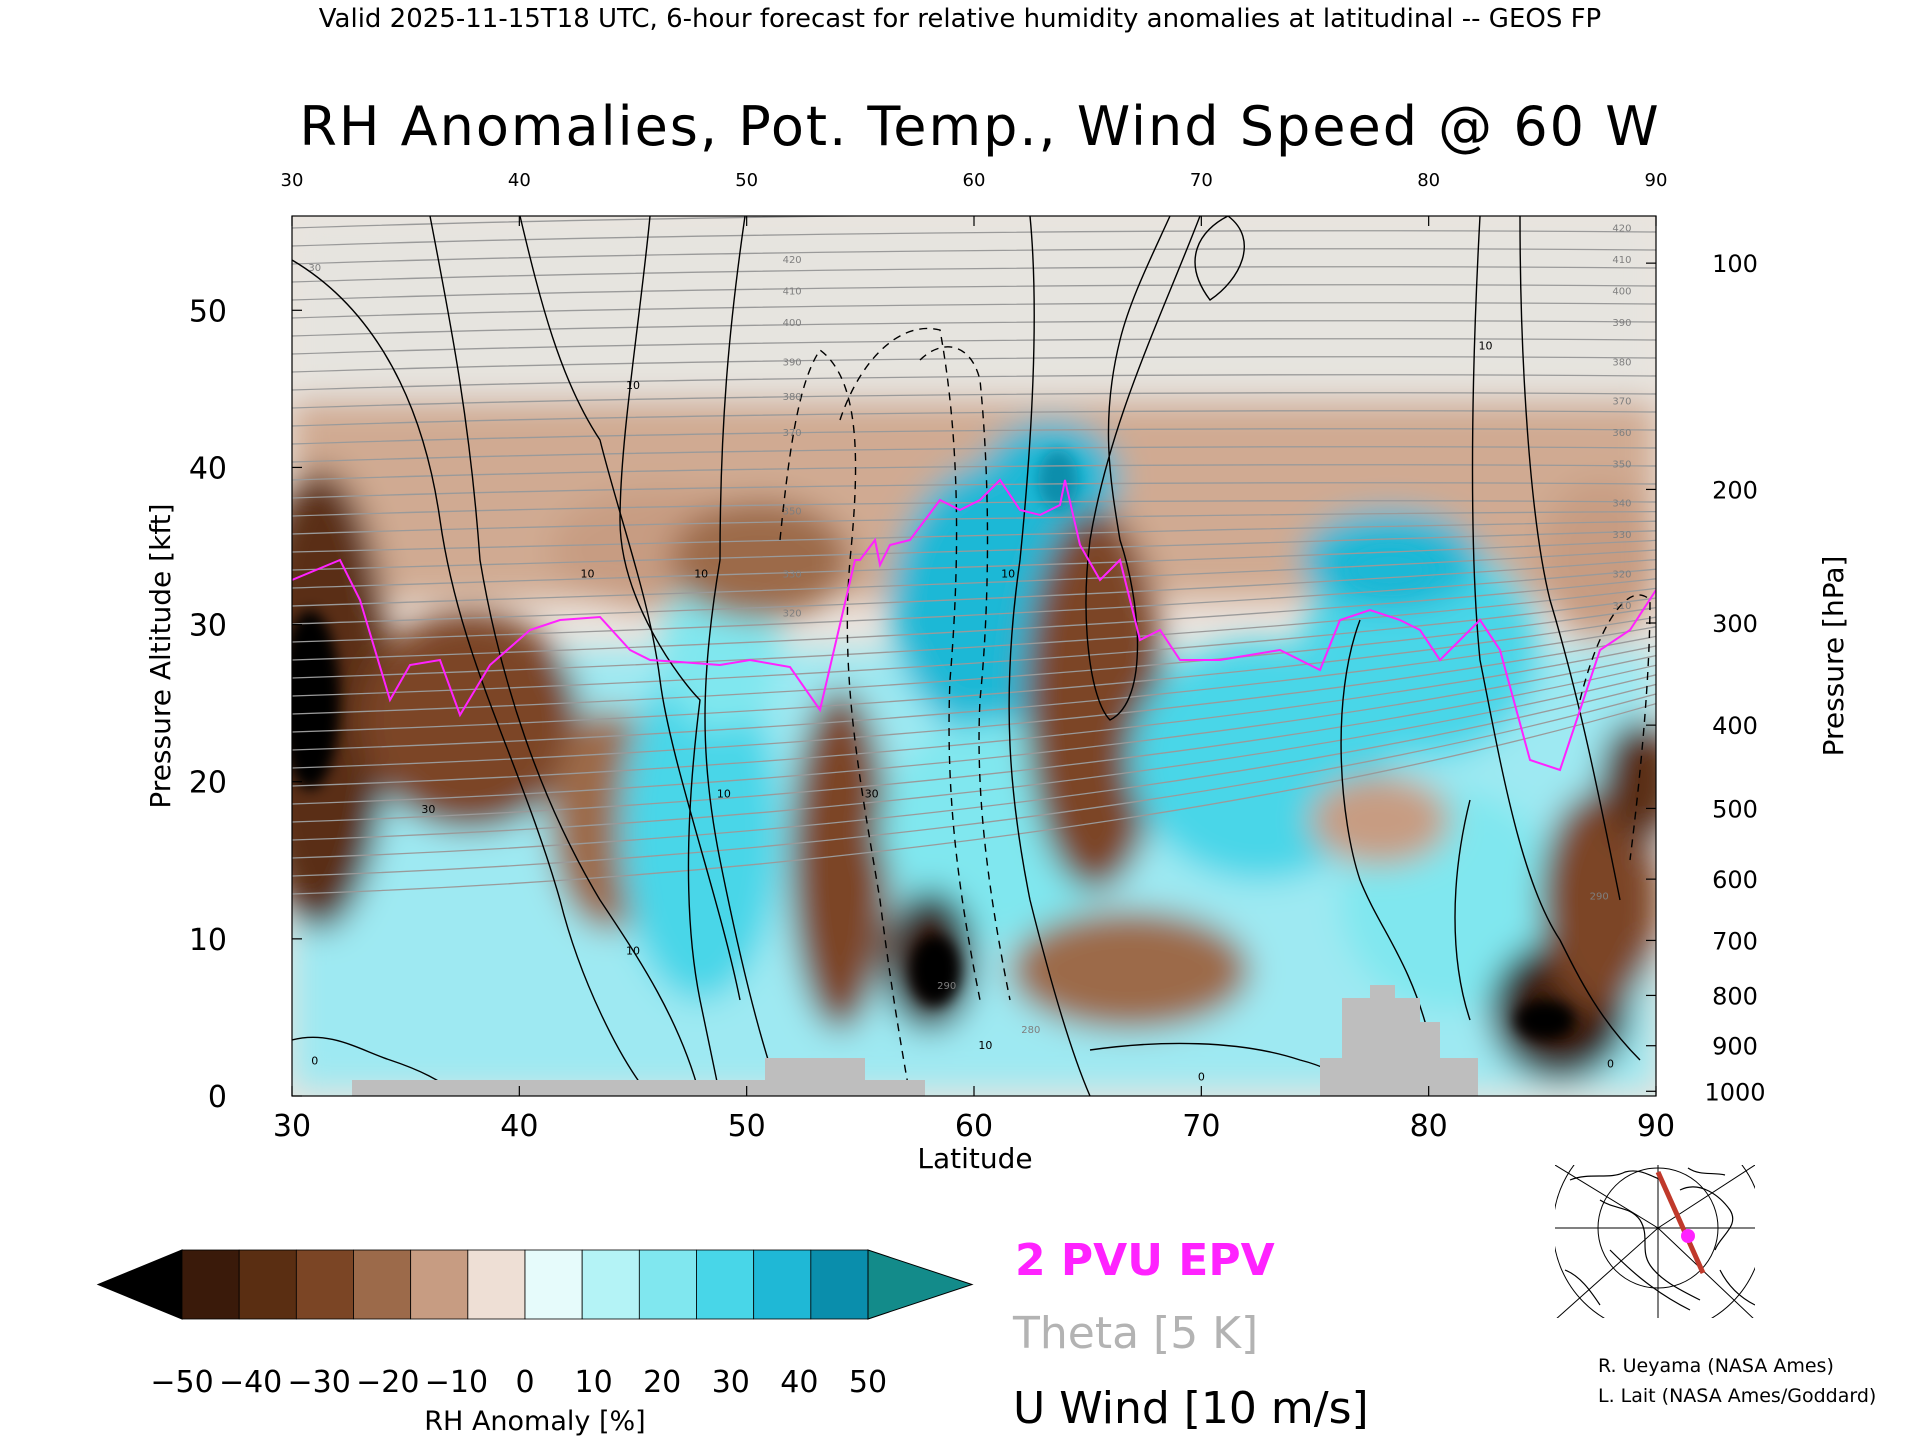  Describe the element at coordinates (1621, 464) in the screenshot. I see `theta-contour-label: 350` at that location.